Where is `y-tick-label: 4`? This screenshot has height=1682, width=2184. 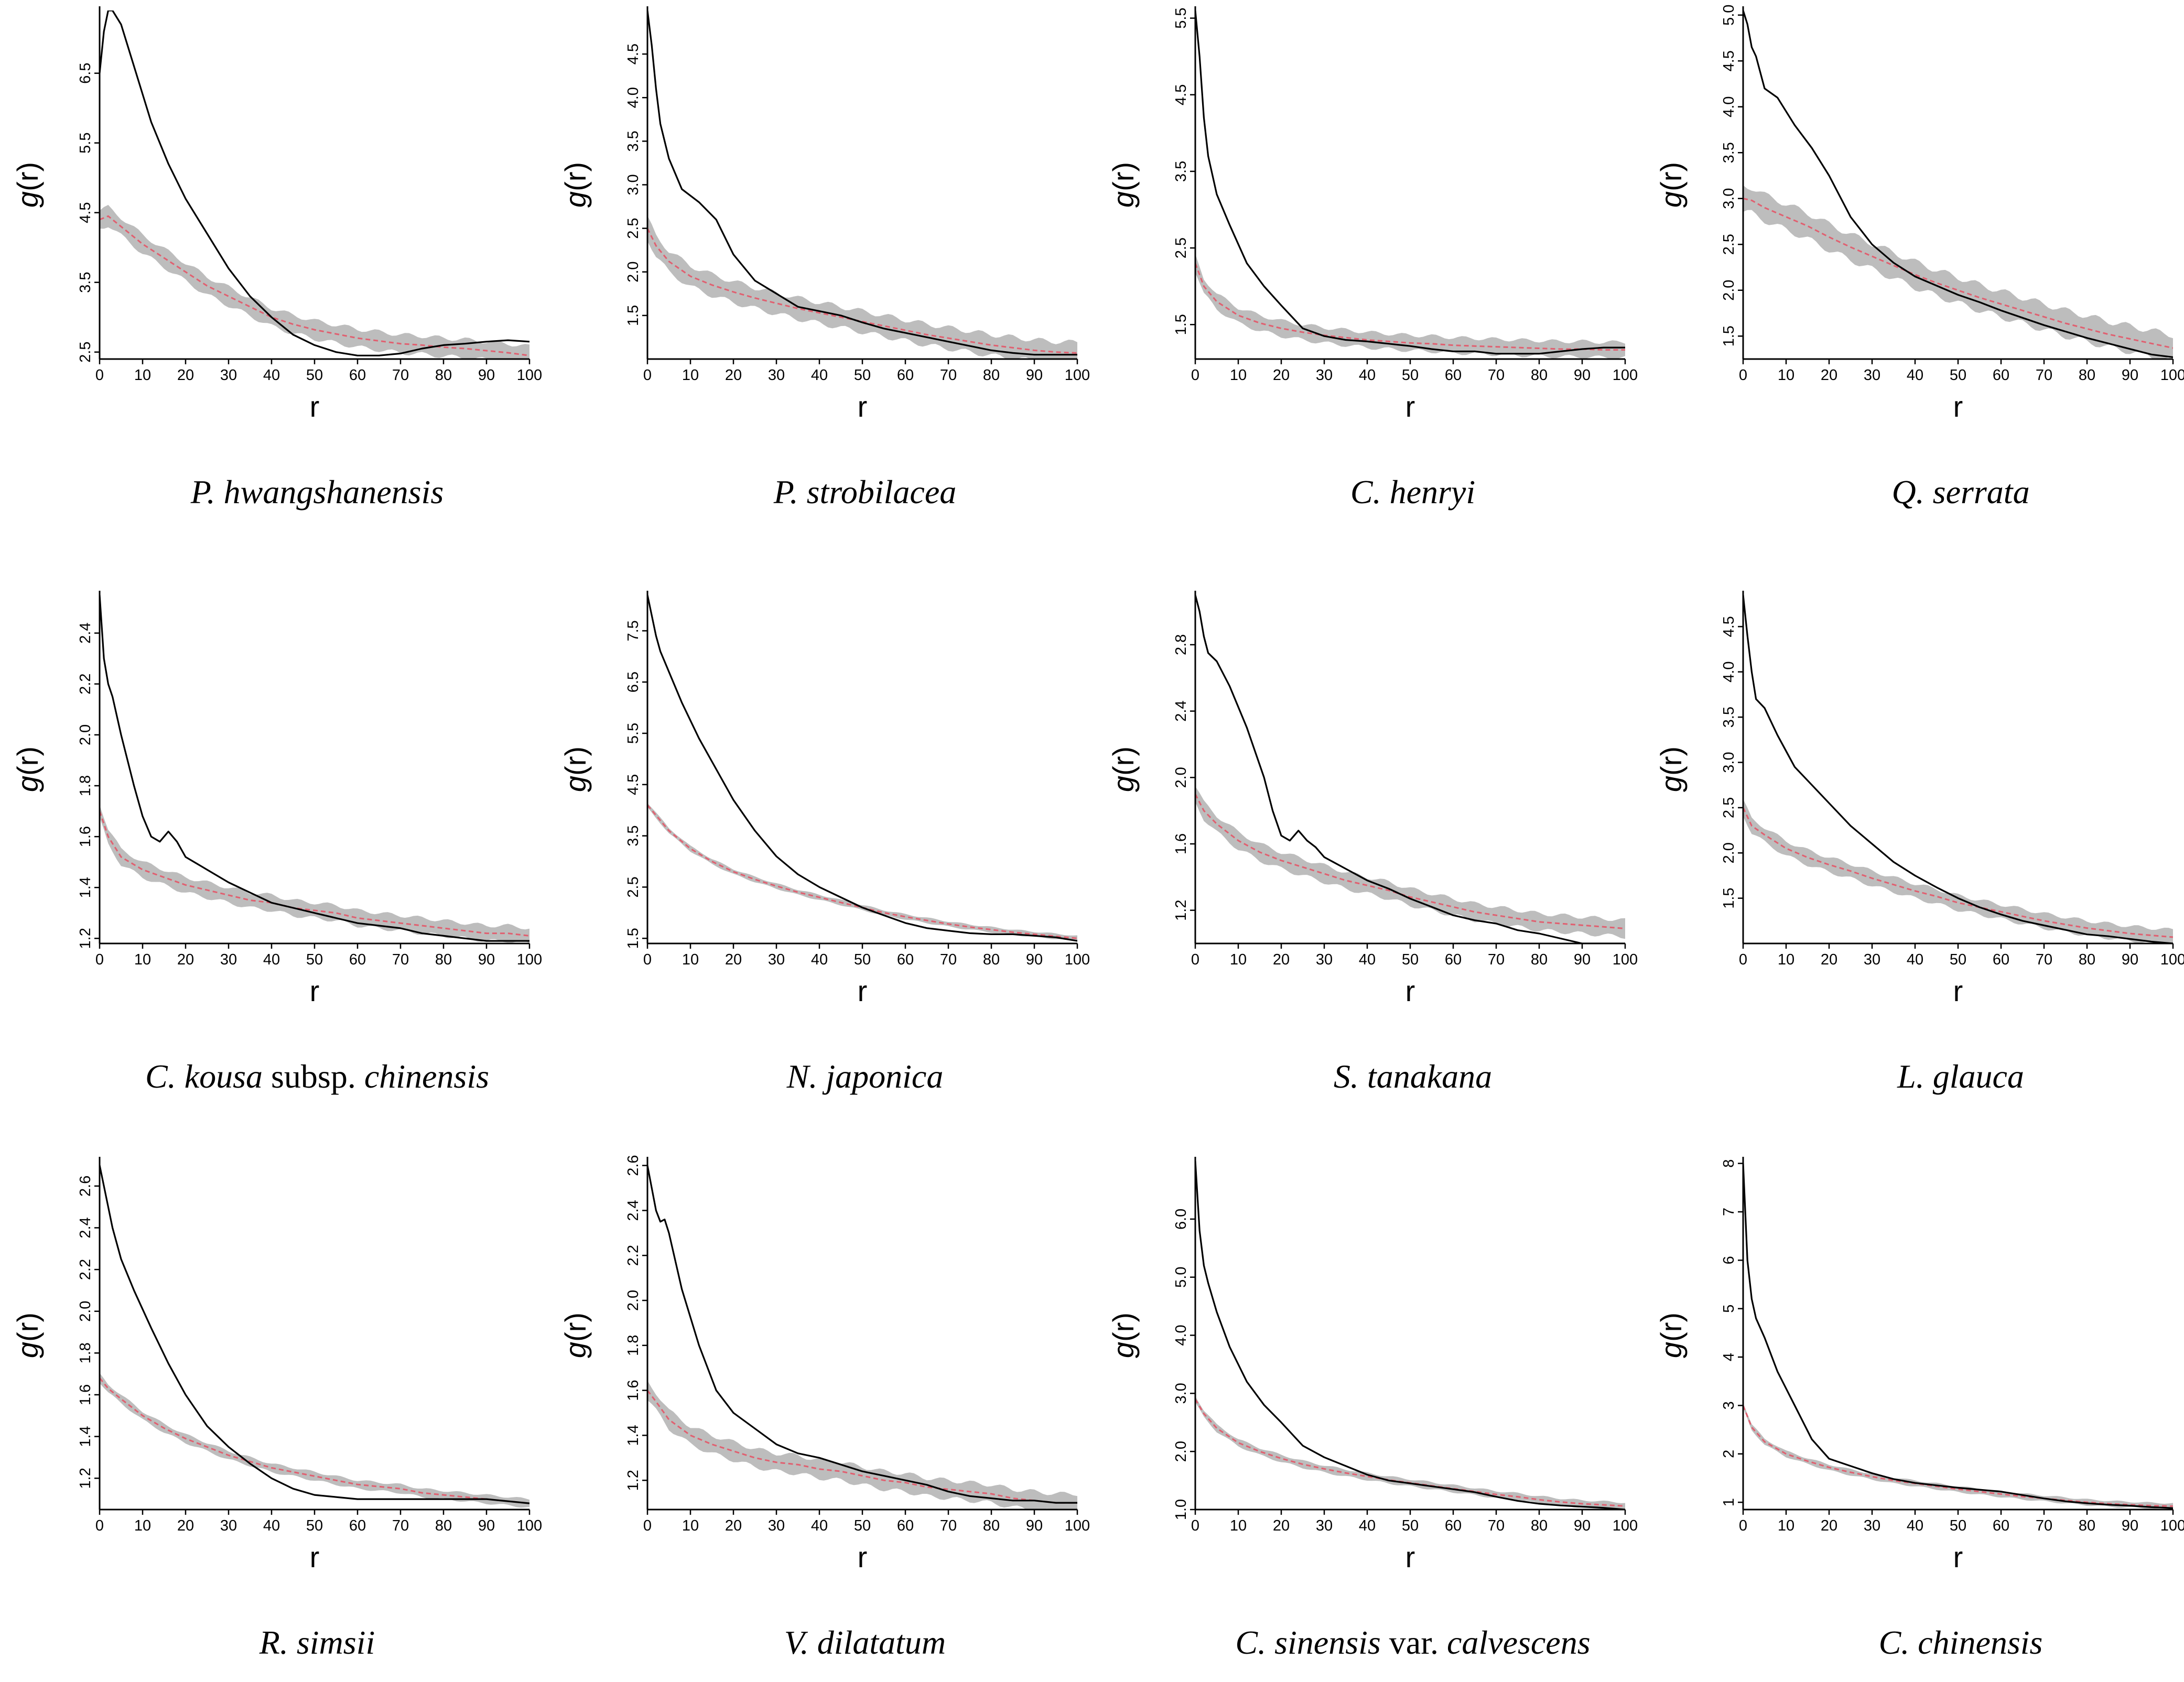
y-tick-label: 4 is located at coordinates (1729, 1357).